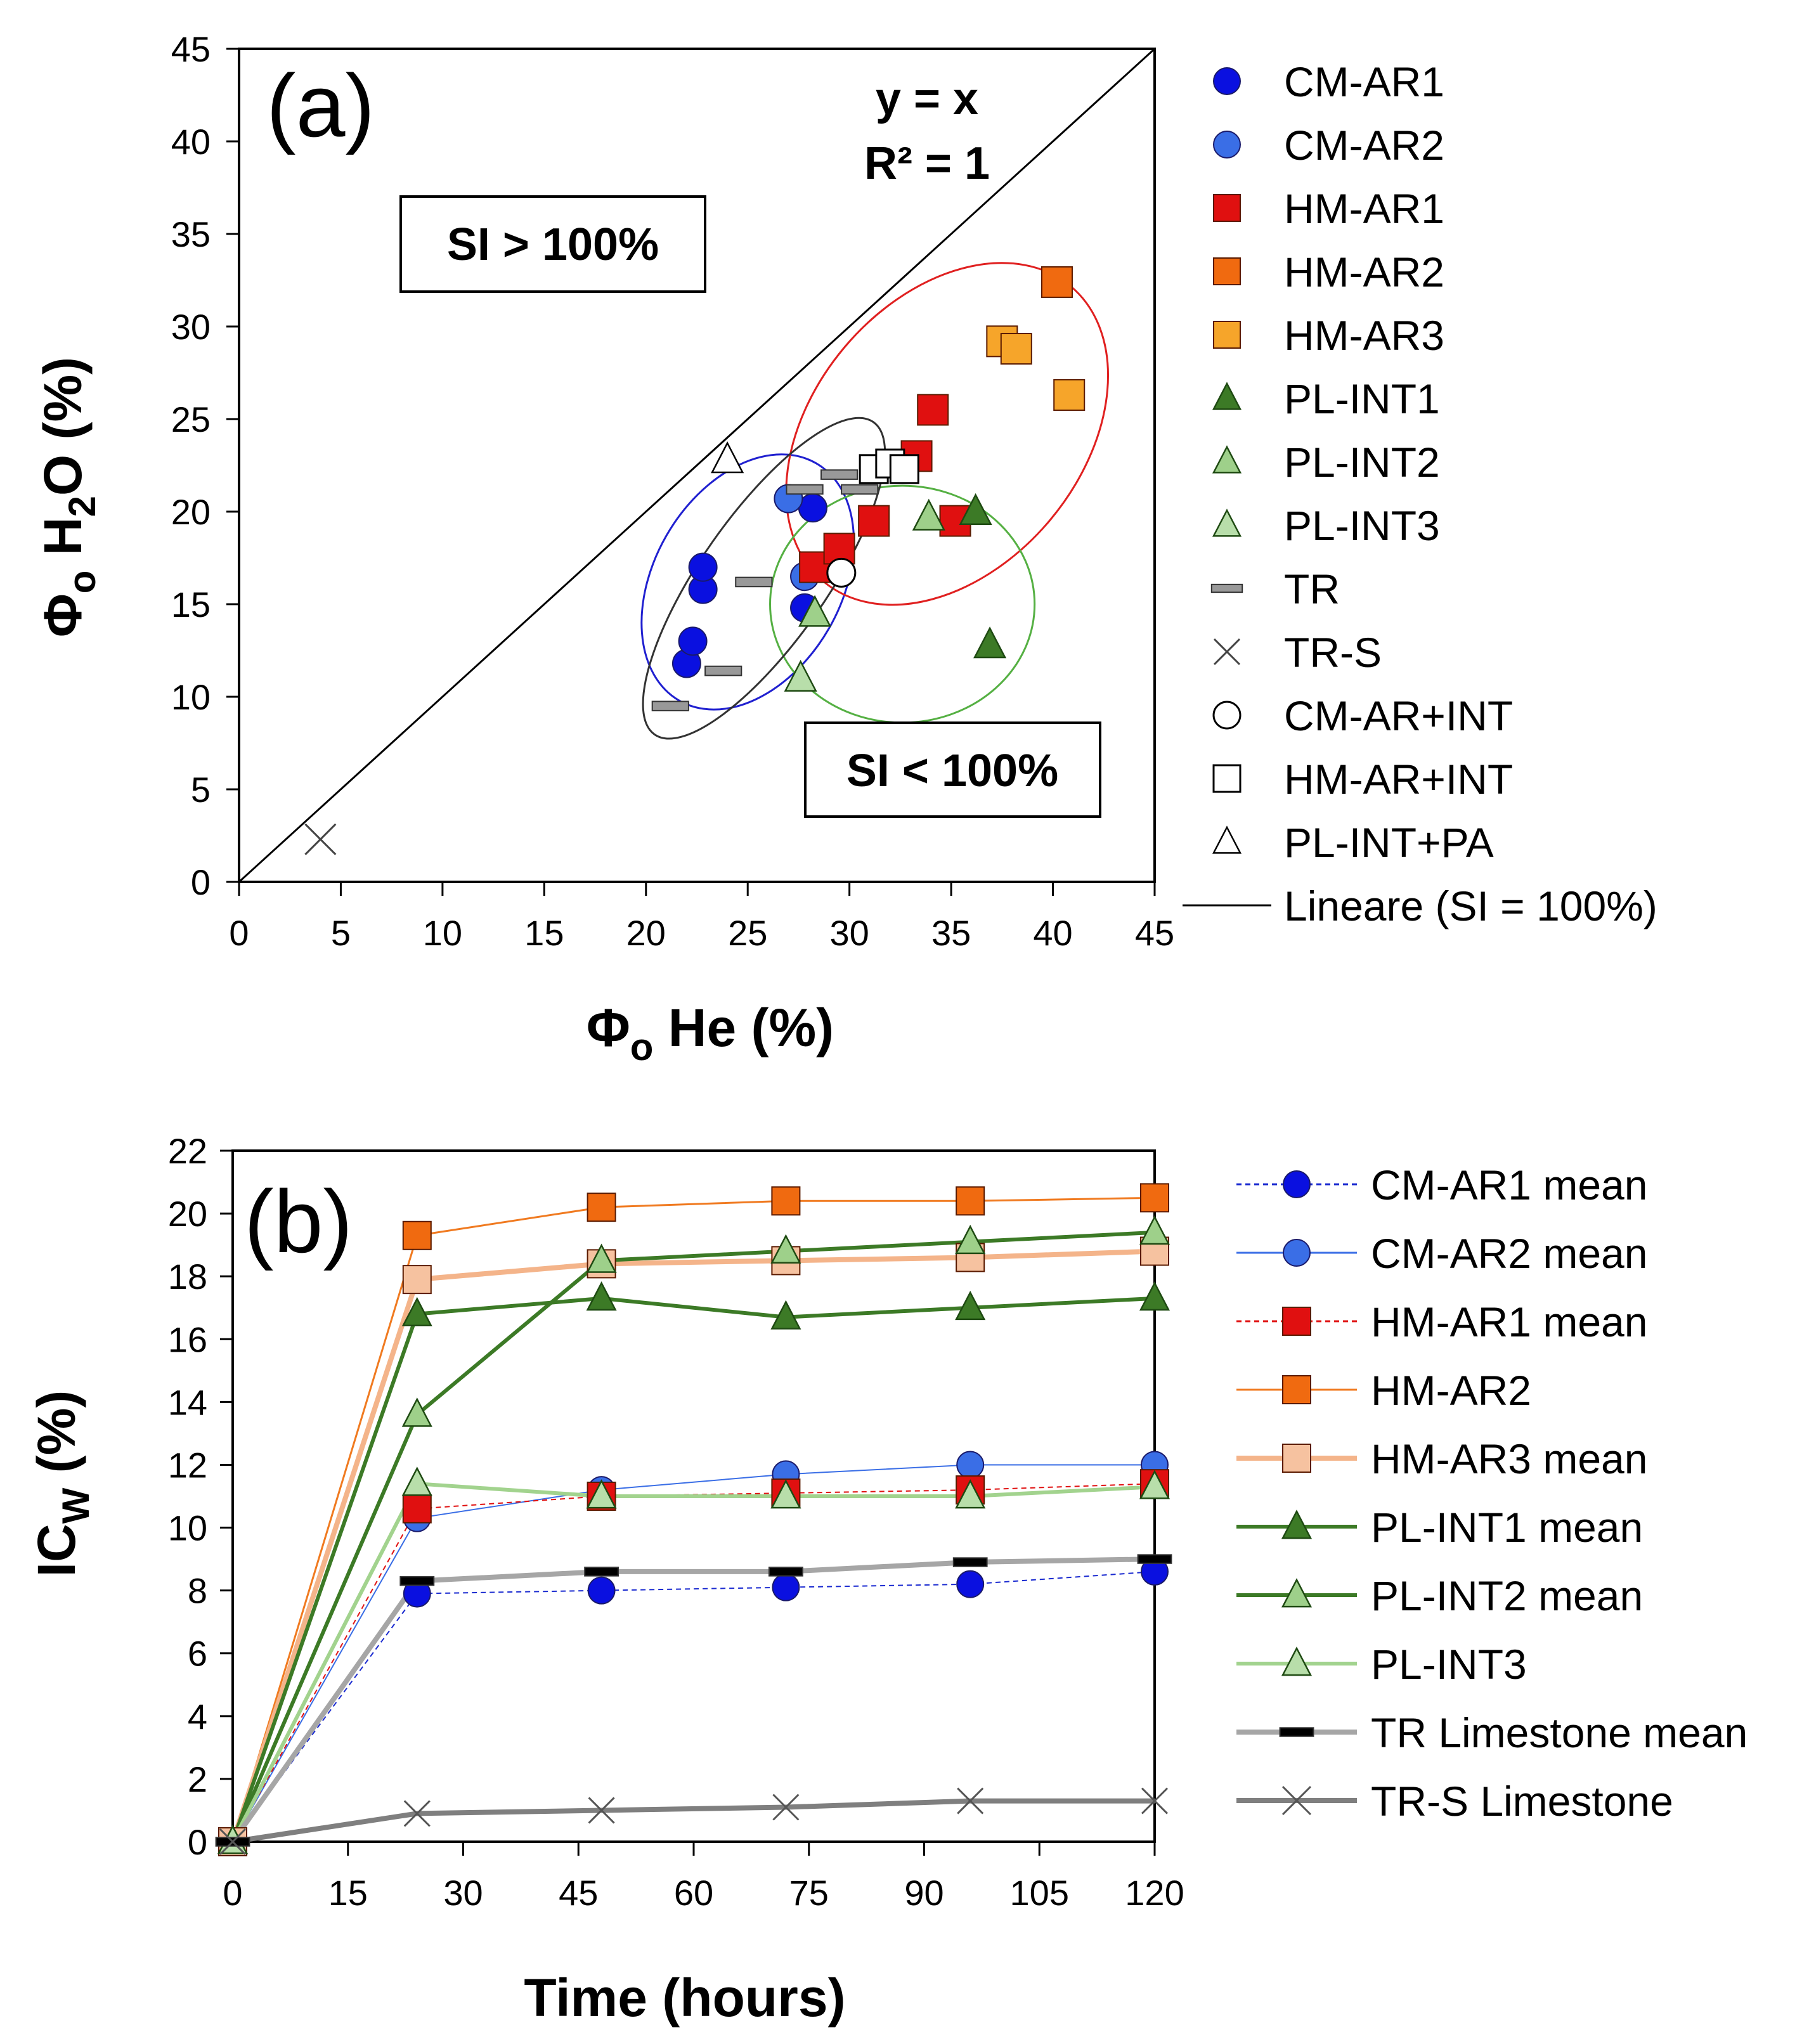  I want to click on legend-marker-hm-ar2, so click(1227, 271).